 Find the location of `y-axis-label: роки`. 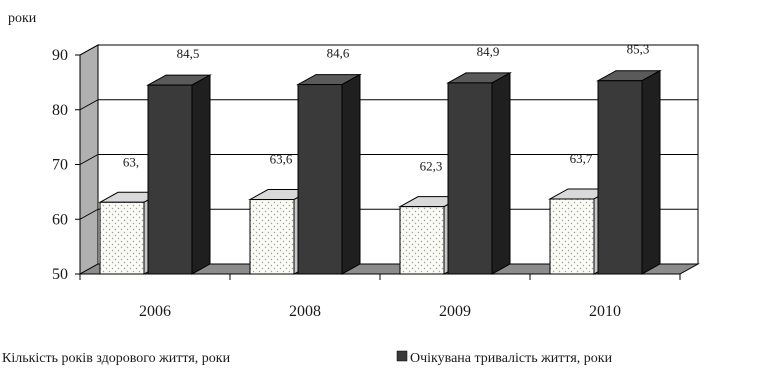

y-axis-label: роки is located at coordinates (22, 18).